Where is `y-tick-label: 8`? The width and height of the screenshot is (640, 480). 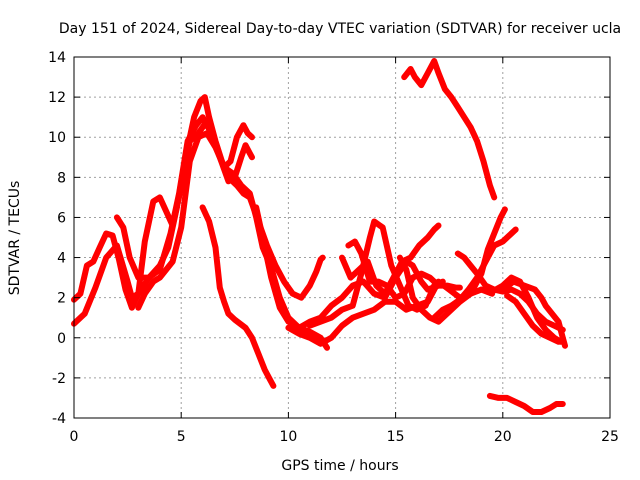
y-tick-label: 8 is located at coordinates (61, 178).